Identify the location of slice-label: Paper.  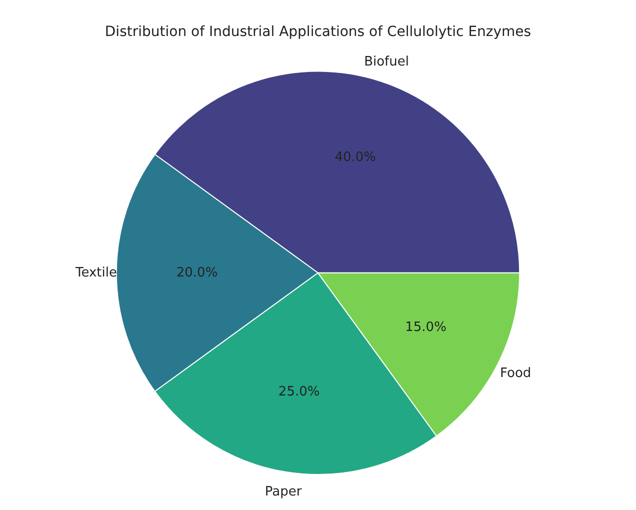
(283, 492).